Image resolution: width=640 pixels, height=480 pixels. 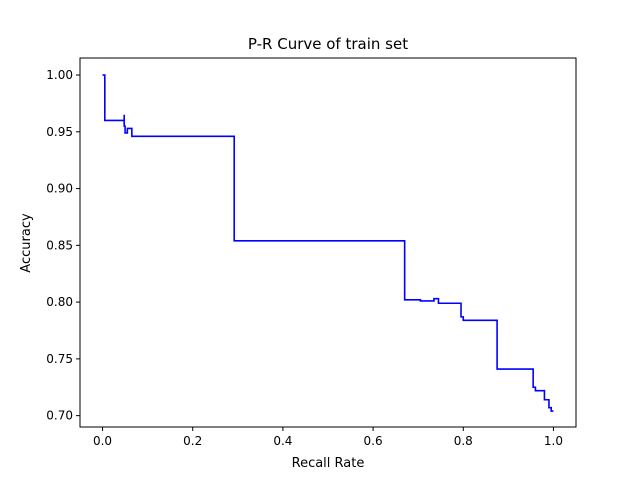 What do you see at coordinates (328, 463) in the screenshot?
I see `x-axis-label: Recall Rate` at bounding box center [328, 463].